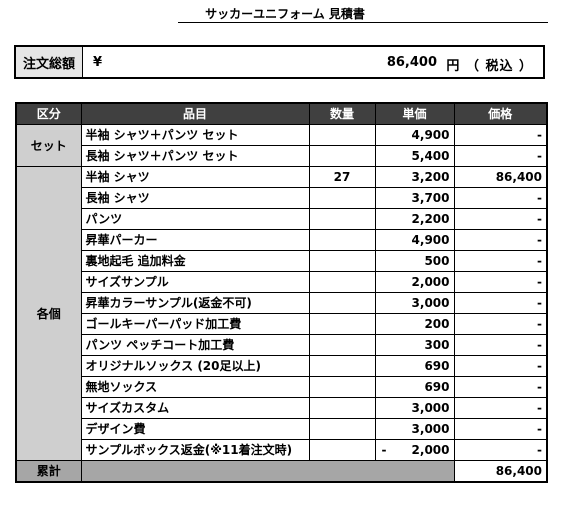 The height and width of the screenshot is (529, 566). What do you see at coordinates (430, 177) in the screenshot?
I see `unit-price-value: 3,200` at bounding box center [430, 177].